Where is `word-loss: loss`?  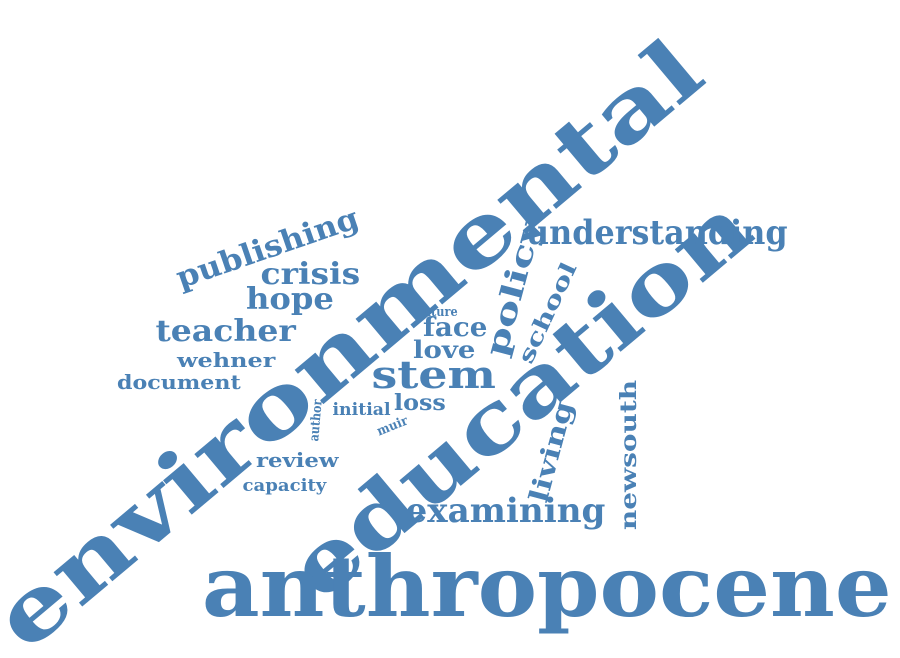
word-loss: loss is located at coordinates (420, 403).